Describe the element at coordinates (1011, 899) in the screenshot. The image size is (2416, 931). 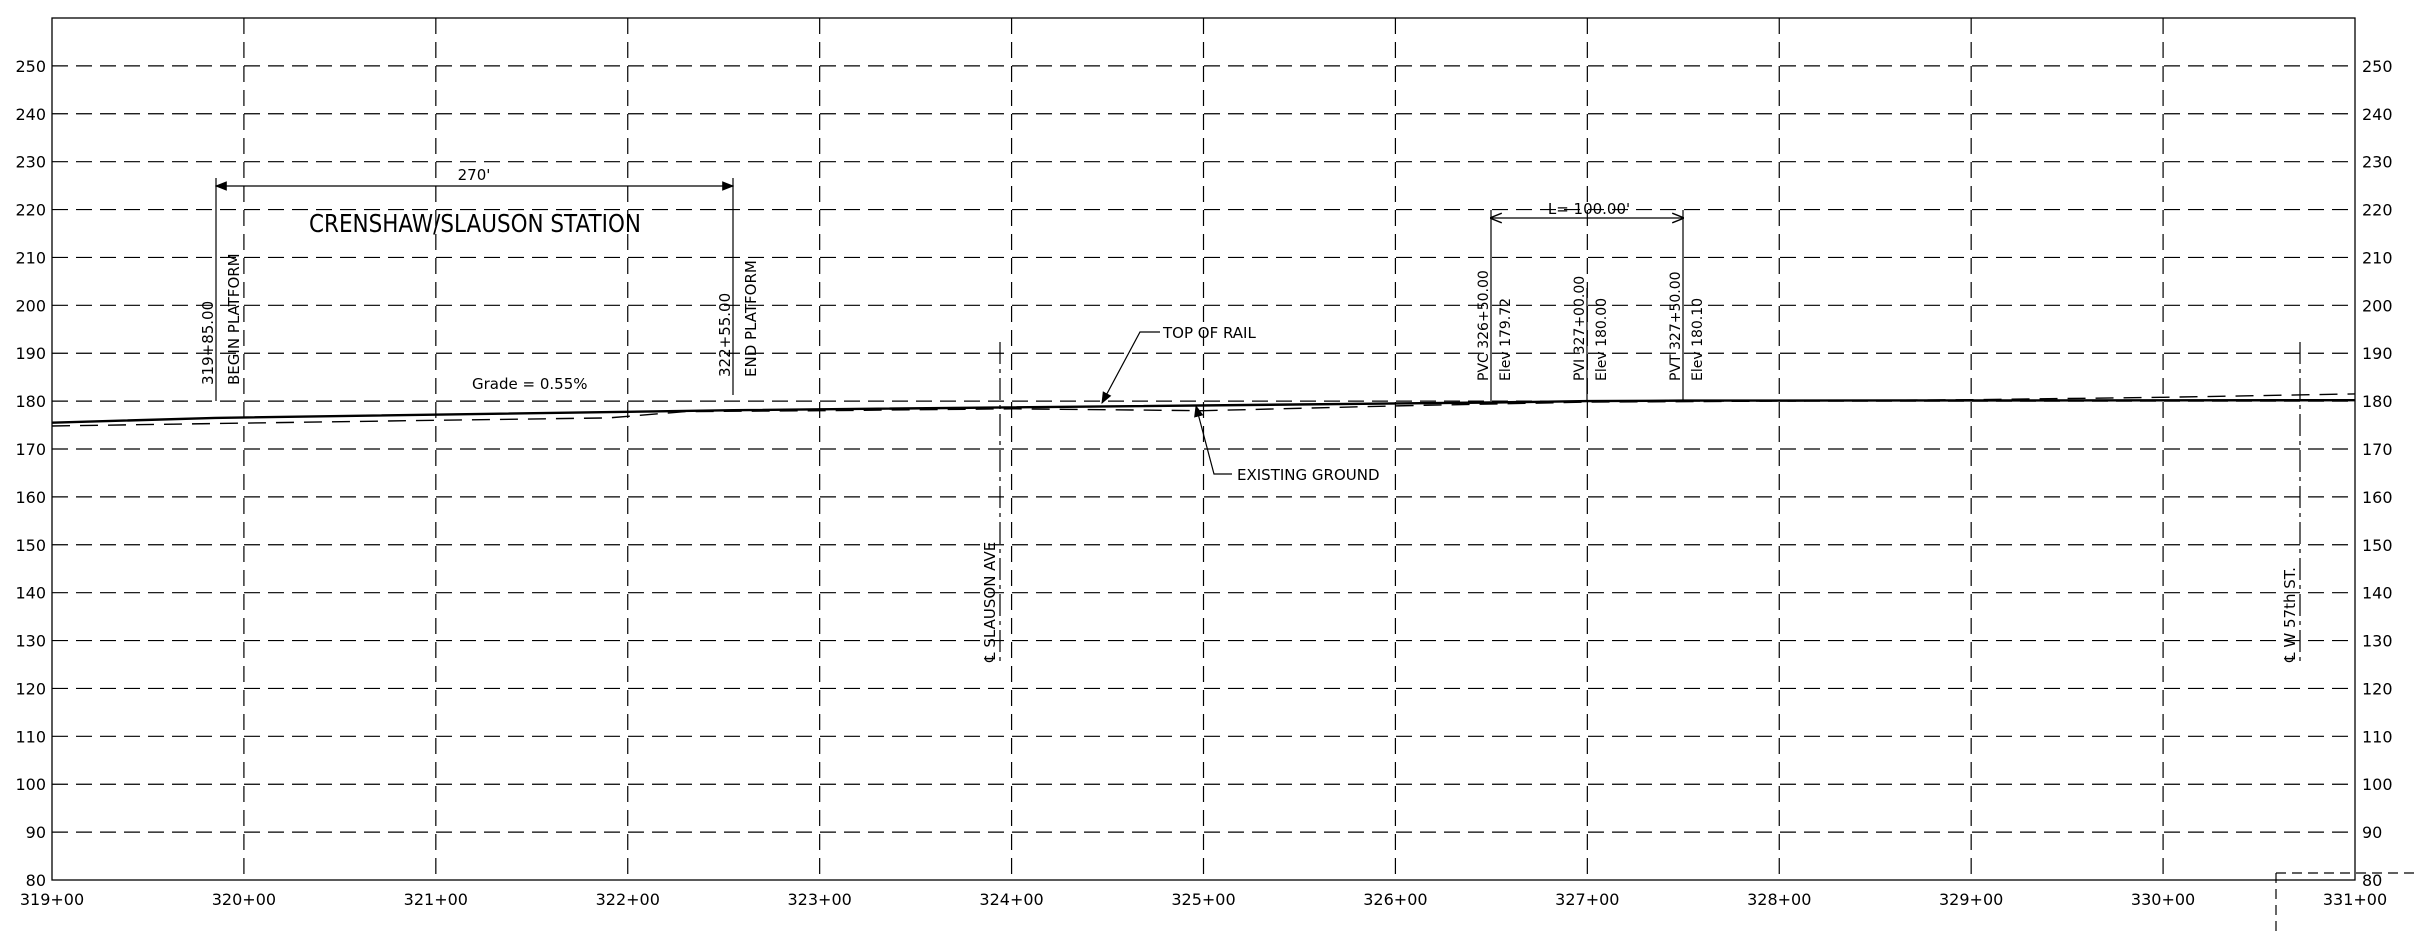
I see `x-tick-label: 324+00` at that location.